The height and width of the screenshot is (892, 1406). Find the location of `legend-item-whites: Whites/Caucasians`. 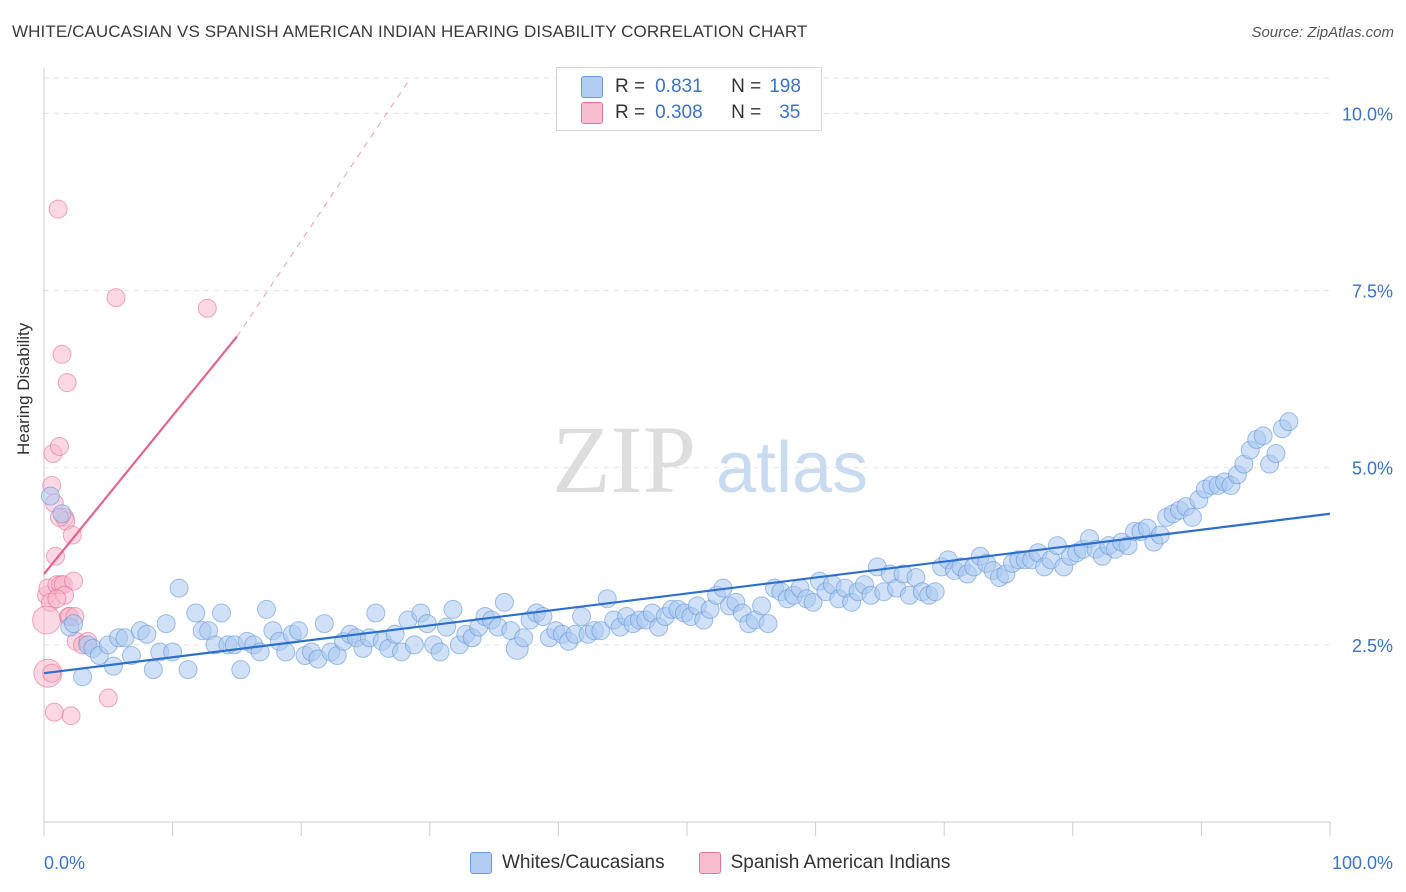

legend-item-whites: Whites/Caucasians is located at coordinates (567, 863).